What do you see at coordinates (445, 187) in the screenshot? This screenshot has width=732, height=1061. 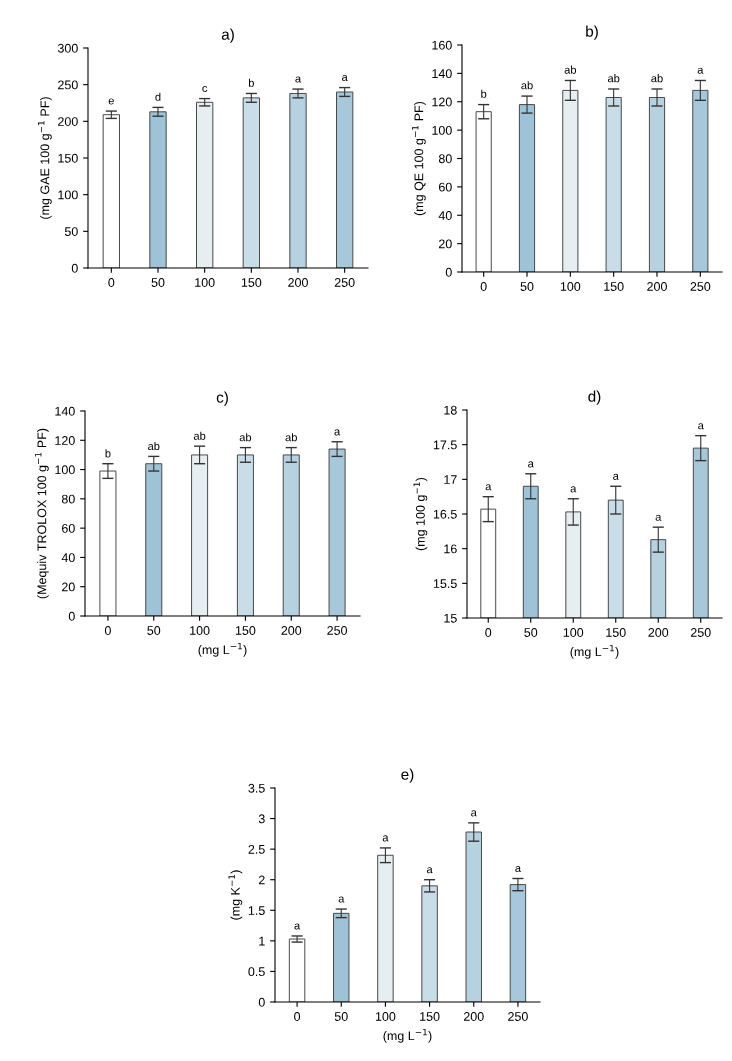 I see `y-tick-label: 60` at bounding box center [445, 187].